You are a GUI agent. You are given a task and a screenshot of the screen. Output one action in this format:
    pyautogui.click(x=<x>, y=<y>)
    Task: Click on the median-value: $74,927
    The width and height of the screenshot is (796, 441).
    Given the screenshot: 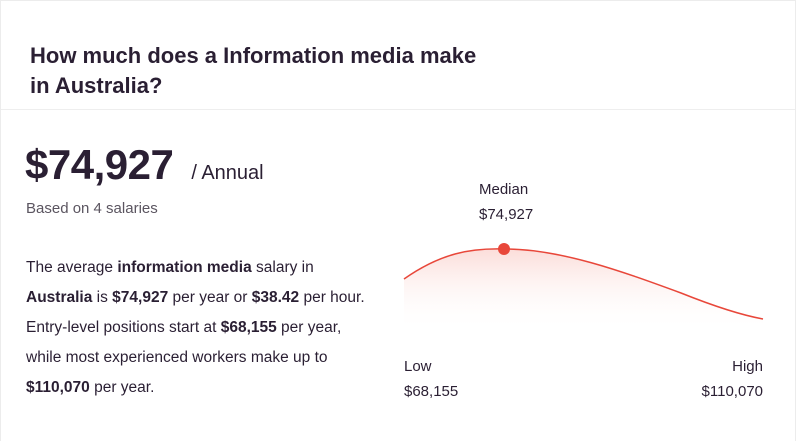 What is the action you would take?
    pyautogui.click(x=506, y=214)
    